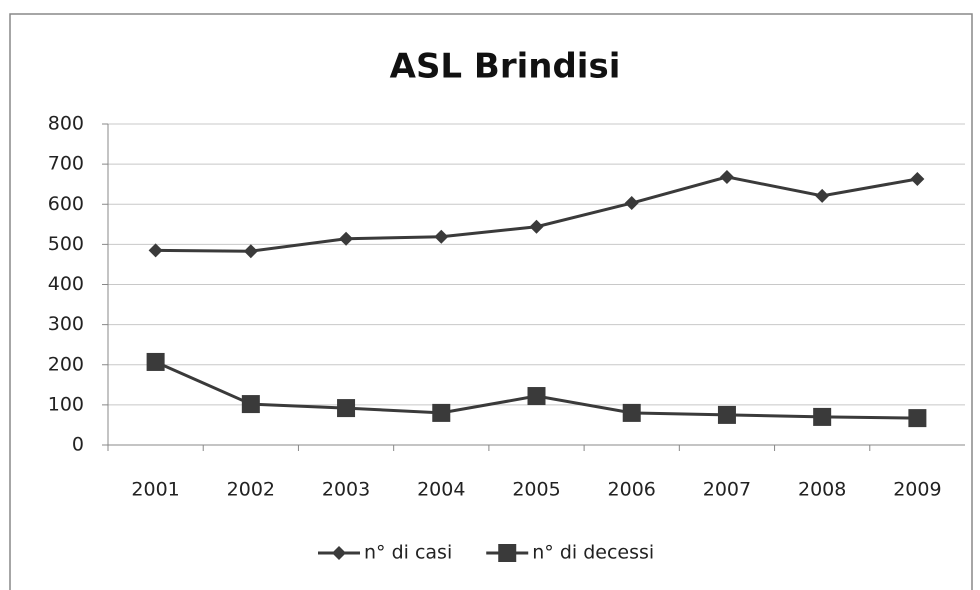 The height and width of the screenshot is (590, 980). I want to click on x-tick-label: 2005, so click(536, 490).